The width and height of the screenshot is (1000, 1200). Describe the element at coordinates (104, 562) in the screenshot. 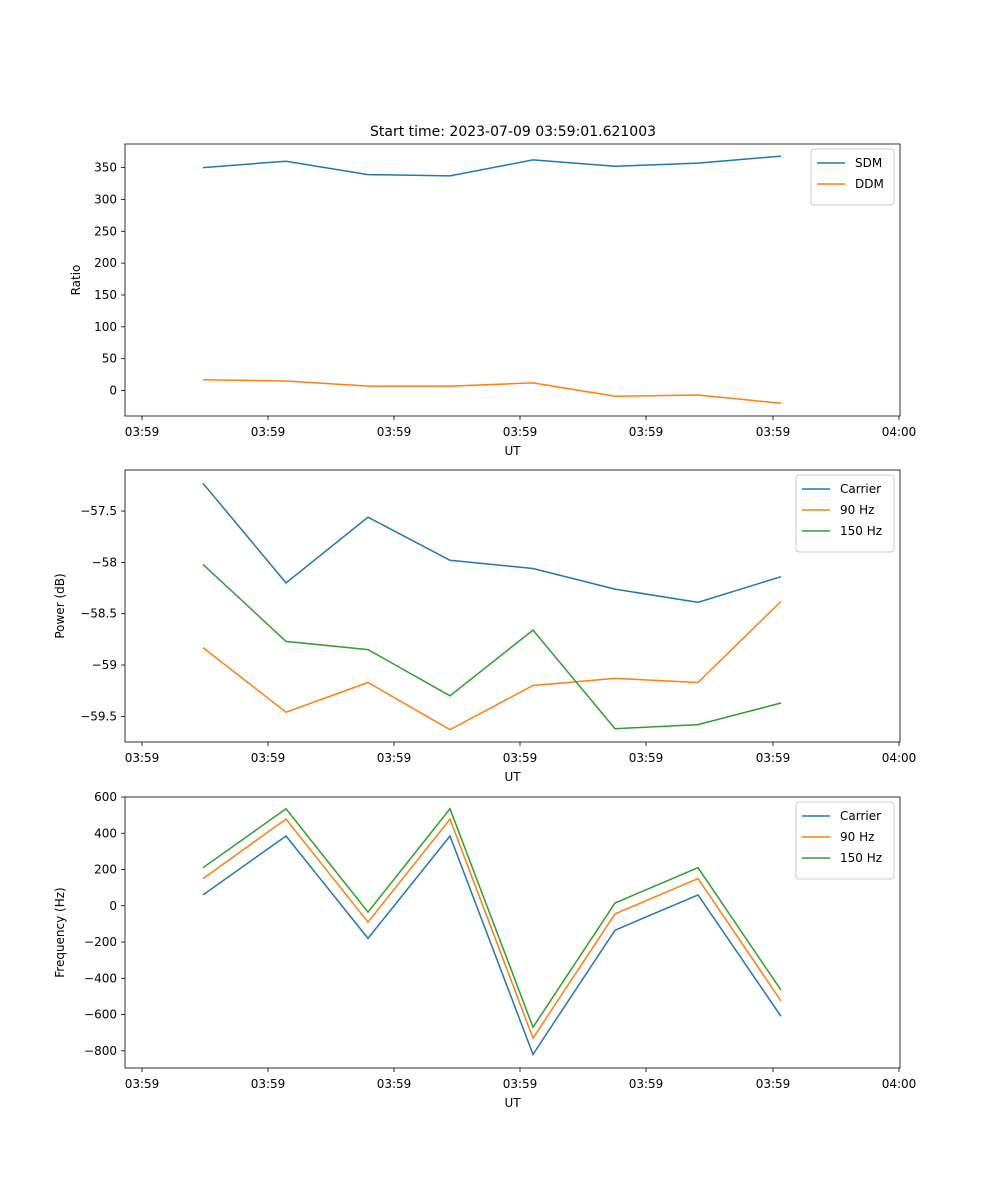

I see `y-tick-label: −58` at that location.